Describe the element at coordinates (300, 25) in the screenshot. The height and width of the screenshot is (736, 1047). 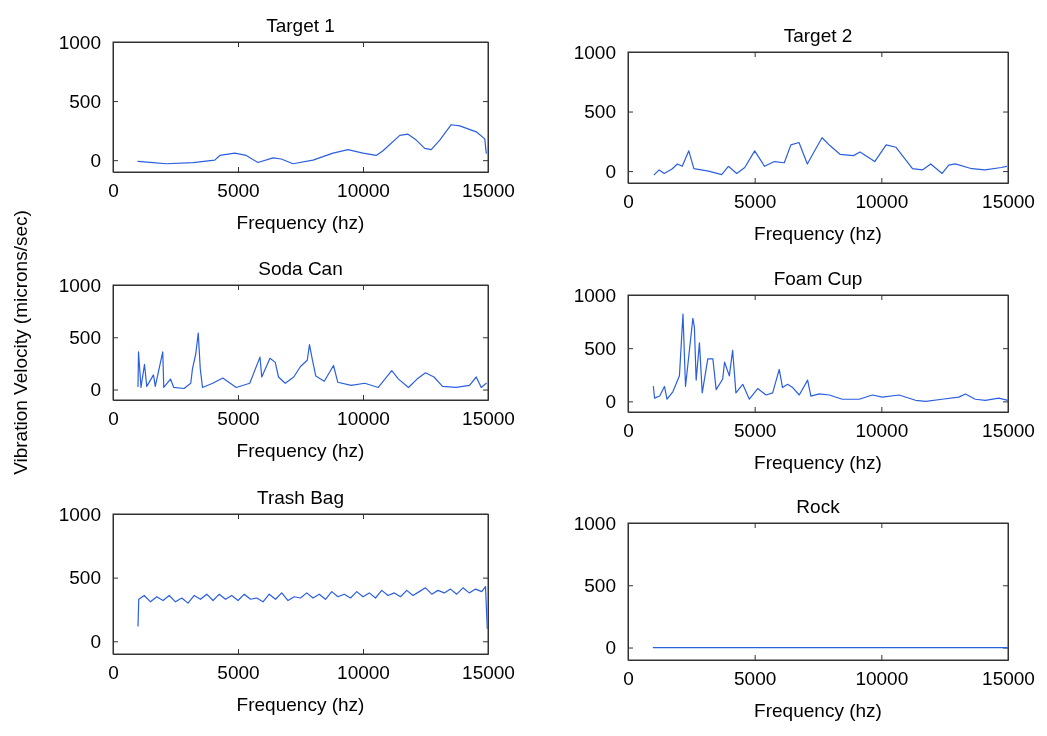
I see `chart-title: Target 1` at that location.